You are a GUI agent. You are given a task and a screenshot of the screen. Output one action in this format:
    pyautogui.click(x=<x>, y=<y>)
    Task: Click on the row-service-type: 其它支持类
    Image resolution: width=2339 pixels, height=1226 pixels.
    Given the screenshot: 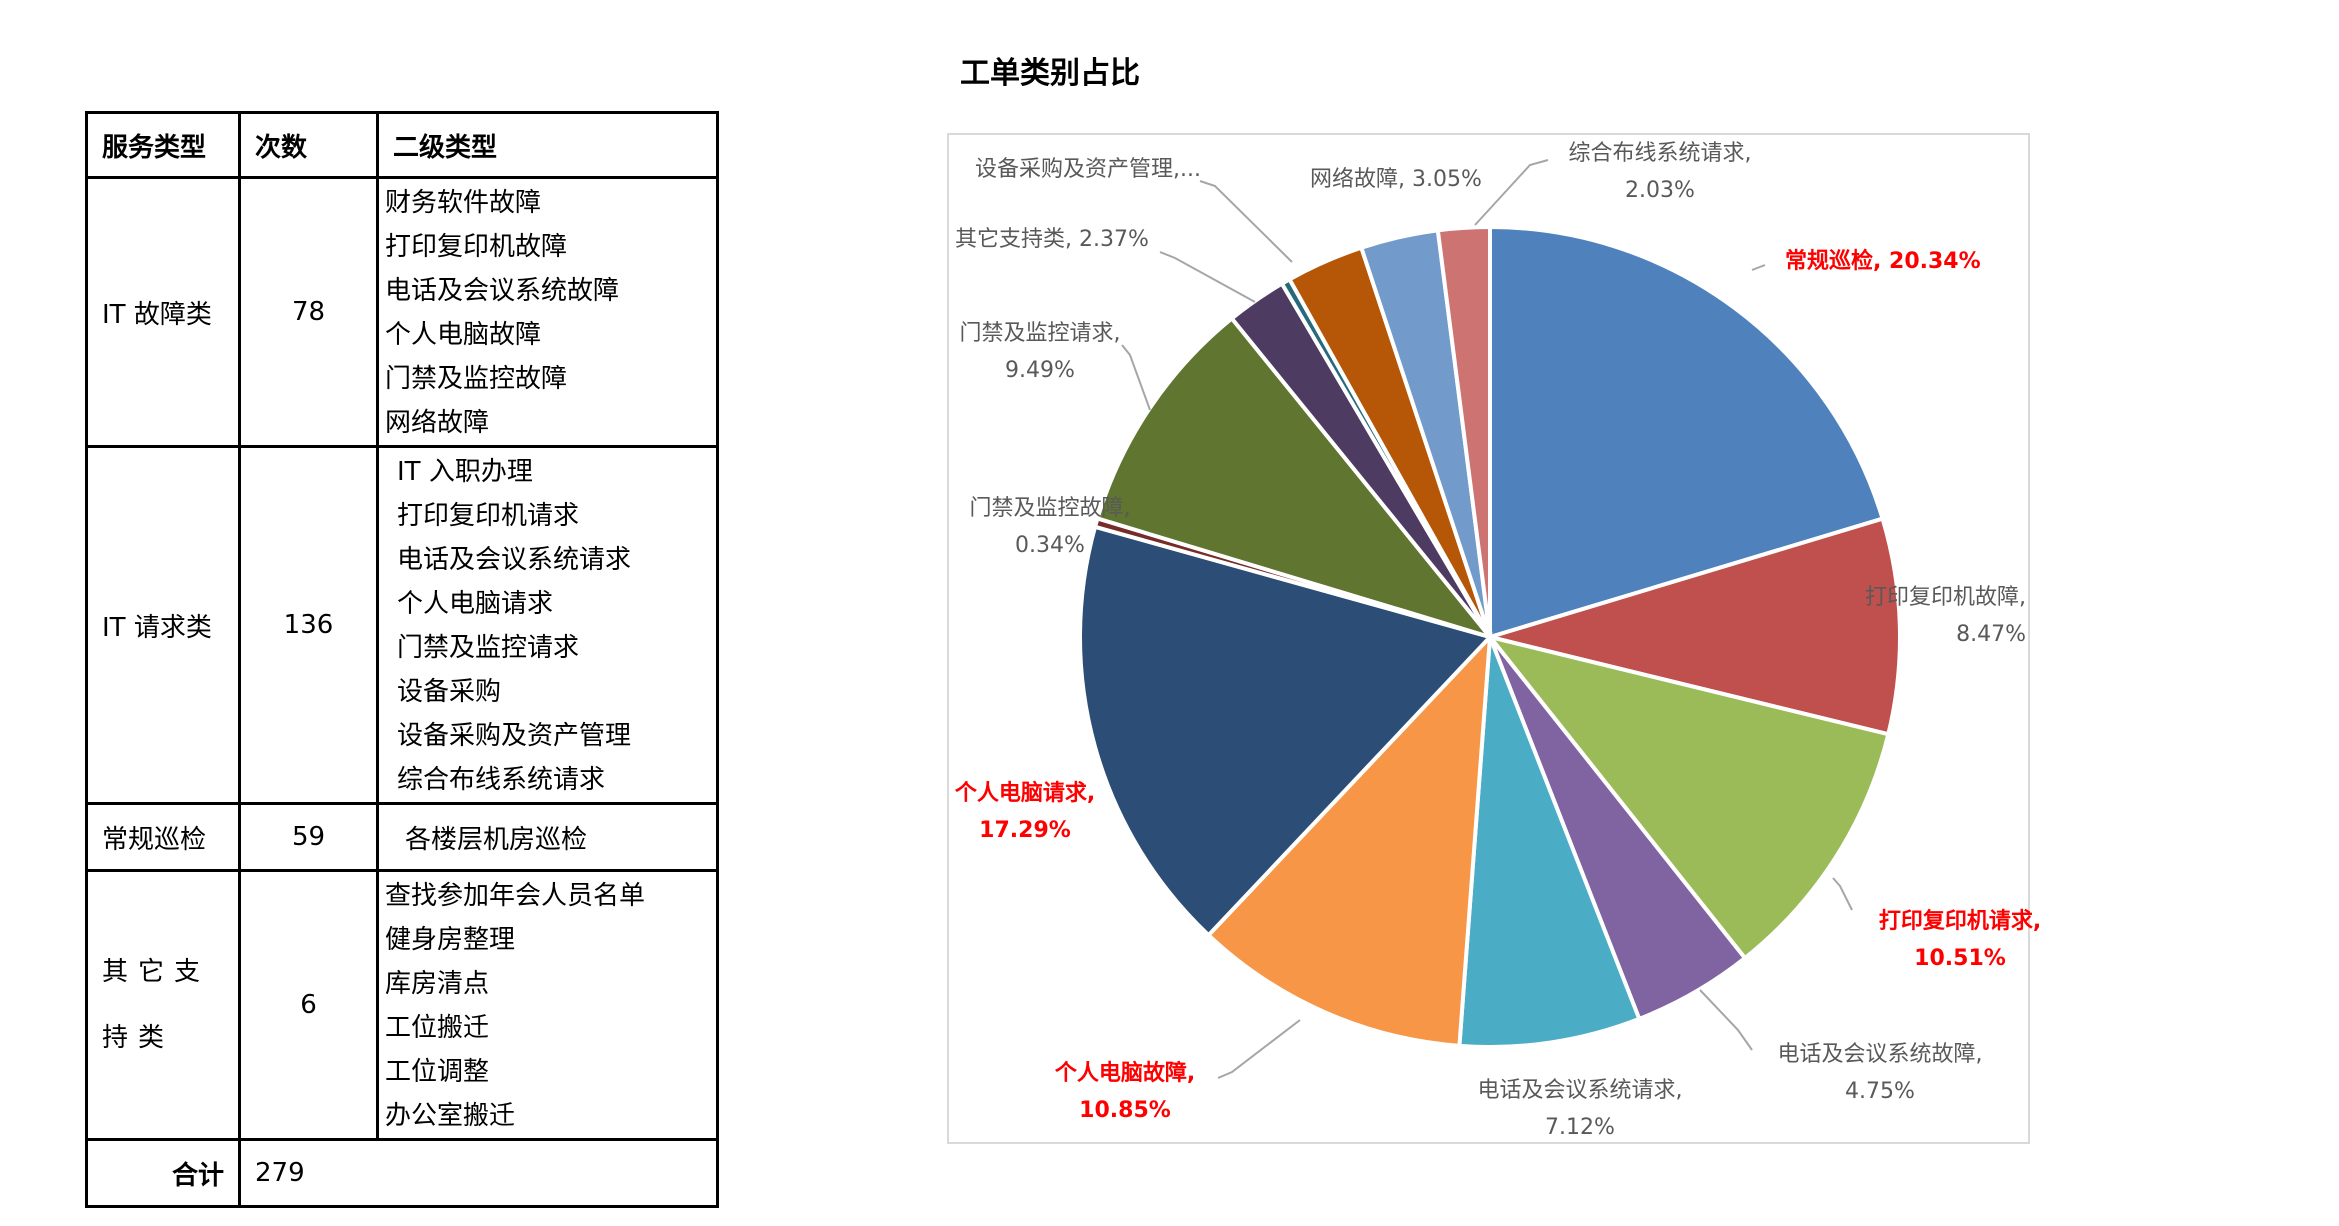 What is the action you would take?
    pyautogui.click(x=163, y=1005)
    